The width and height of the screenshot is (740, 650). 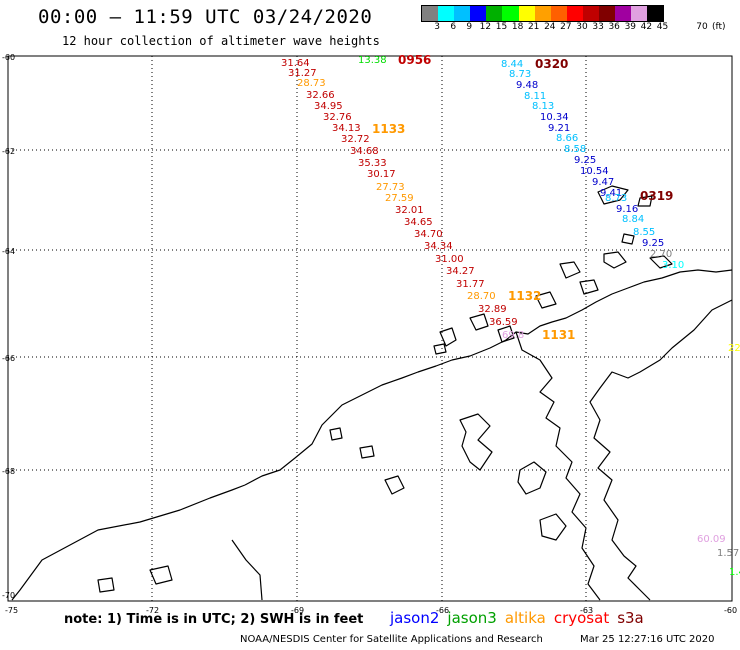 What do you see at coordinates (442, 610) in the screenshot?
I see `lon-tick-label: -66` at bounding box center [442, 610].